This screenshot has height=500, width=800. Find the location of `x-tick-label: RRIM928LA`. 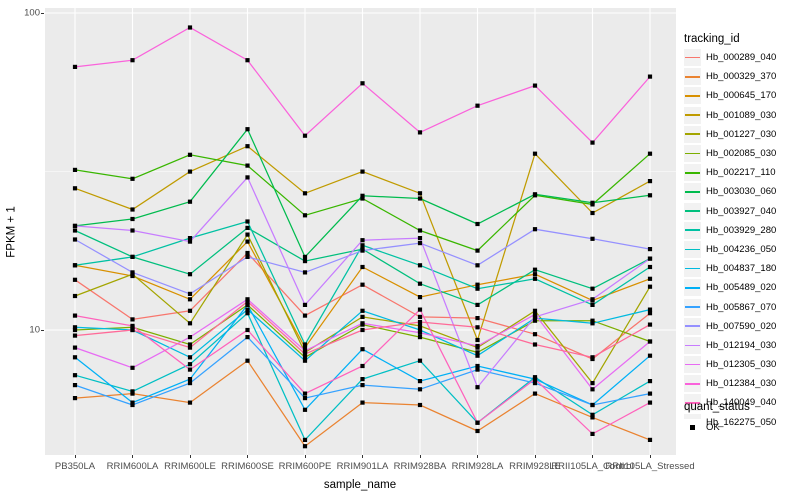

x-tick-label: RRIM928LA is located at coordinates (477, 466).